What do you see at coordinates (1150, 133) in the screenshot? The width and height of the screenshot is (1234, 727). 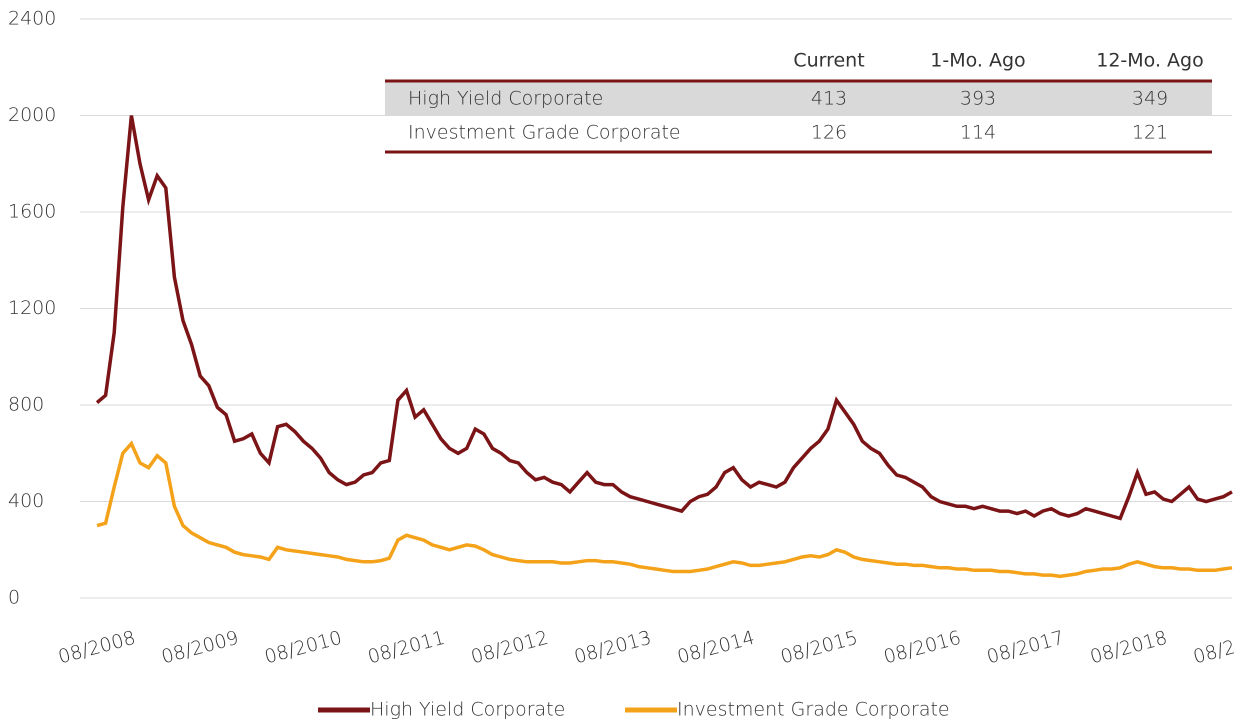 I see `table-cell: 121` at bounding box center [1150, 133].